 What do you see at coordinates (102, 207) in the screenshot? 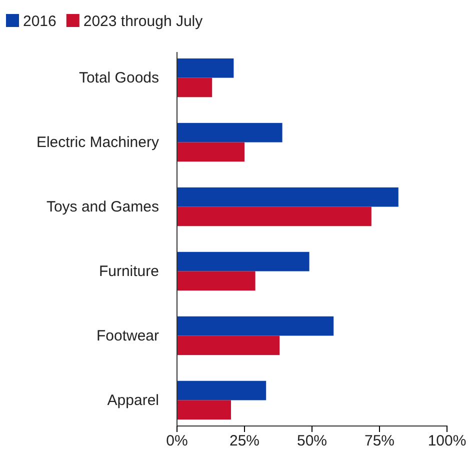
I see `y-tick-label: Toys and Games` at bounding box center [102, 207].